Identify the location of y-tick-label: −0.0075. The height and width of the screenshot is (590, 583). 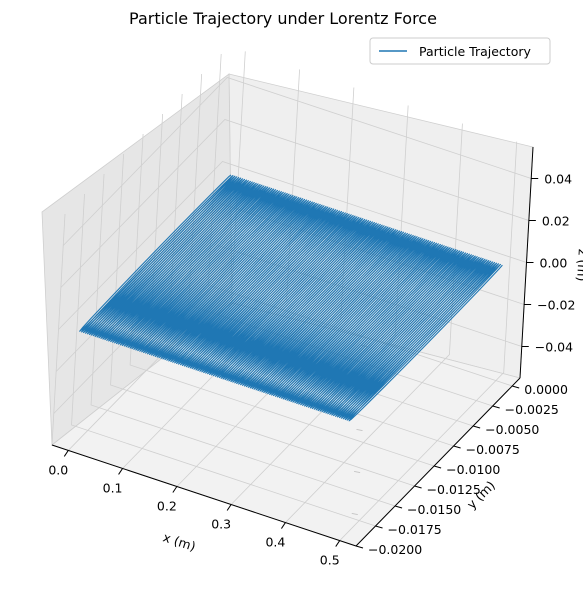
(493, 449).